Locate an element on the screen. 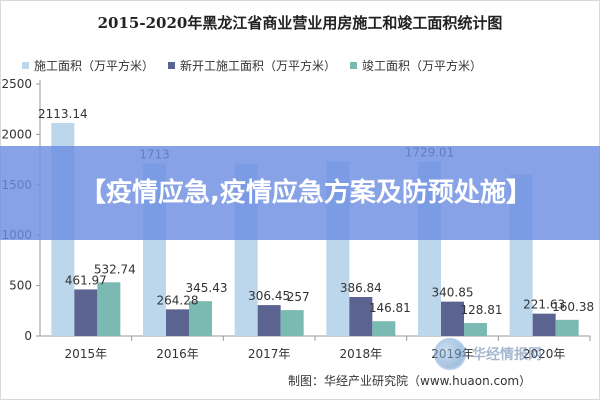  bar-3-2019年 is located at coordinates (475, 329).